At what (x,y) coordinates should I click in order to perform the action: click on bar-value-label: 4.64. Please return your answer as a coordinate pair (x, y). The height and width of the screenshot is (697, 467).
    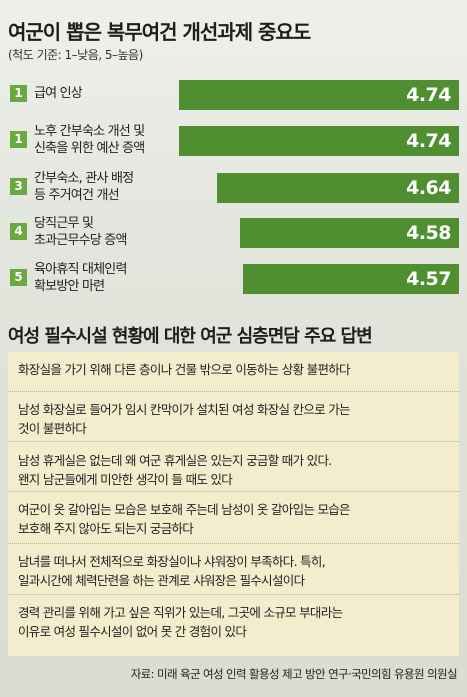
    Looking at the image, I should click on (428, 188).